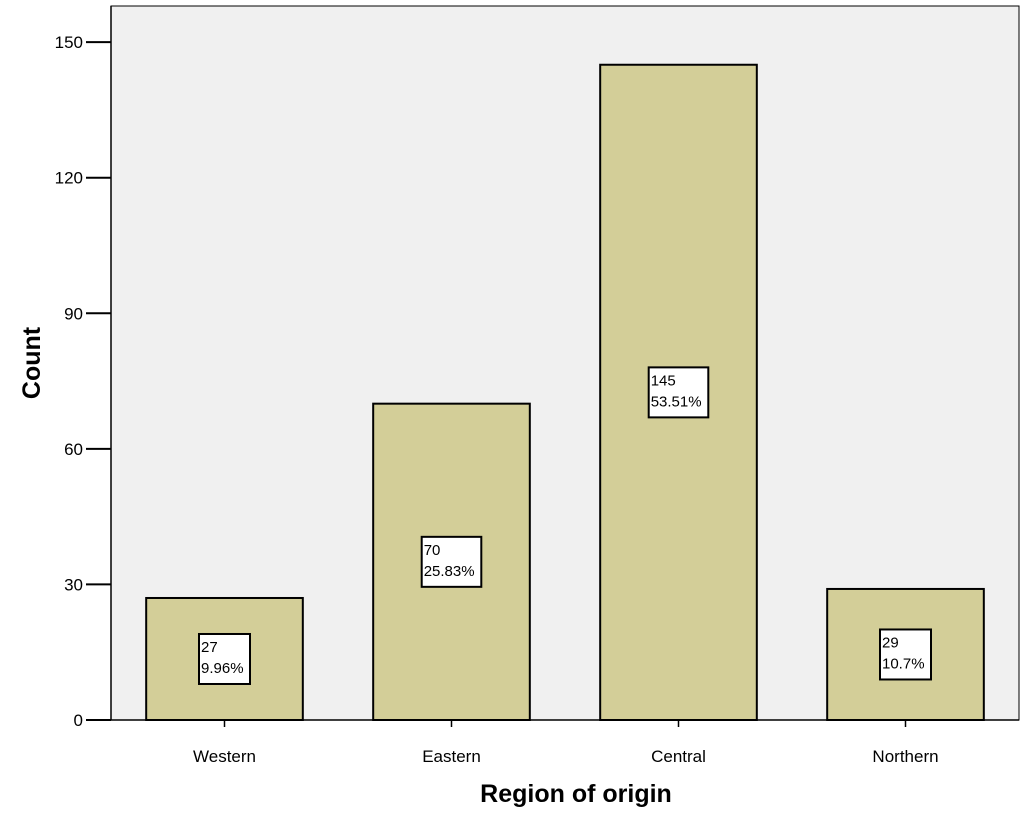 The image size is (1022, 813). I want to click on data-label-count: 70, so click(432, 550).